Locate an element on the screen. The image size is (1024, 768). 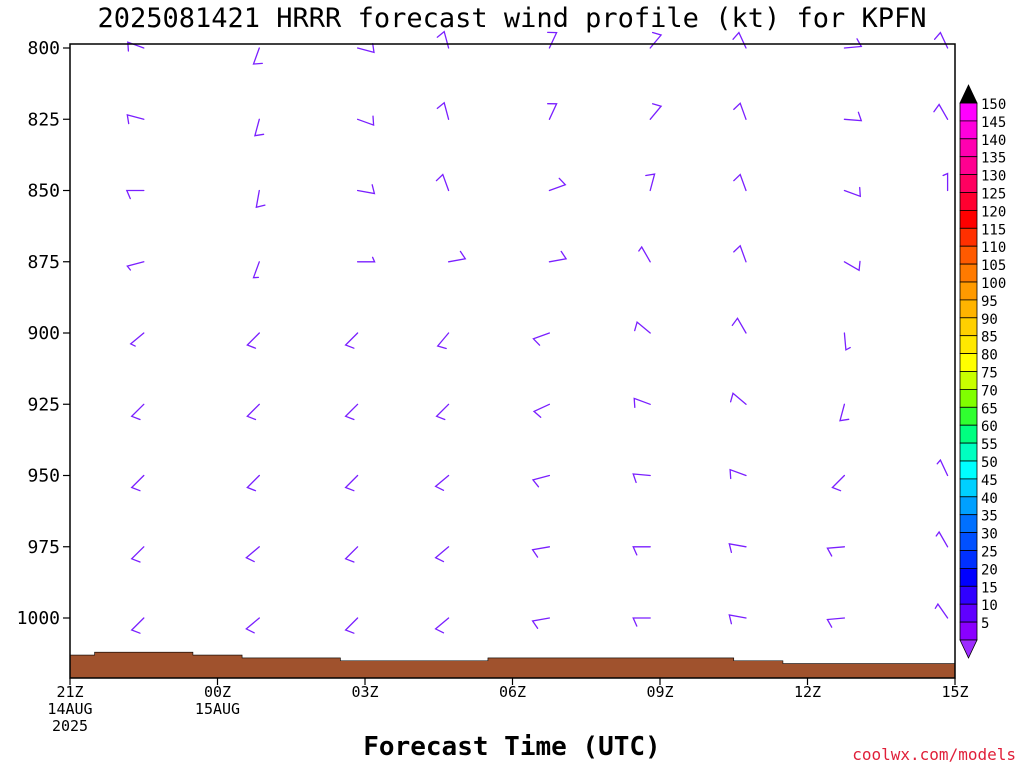
y-tick-label: 850 is located at coordinates (43, 191).